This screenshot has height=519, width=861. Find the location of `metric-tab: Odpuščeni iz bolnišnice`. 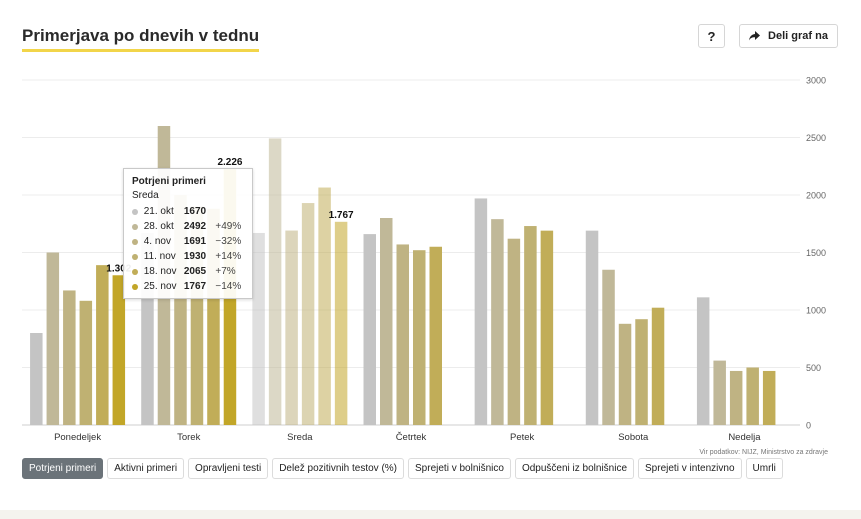

metric-tab: Odpuščeni iz bolnišnice is located at coordinates (574, 468).